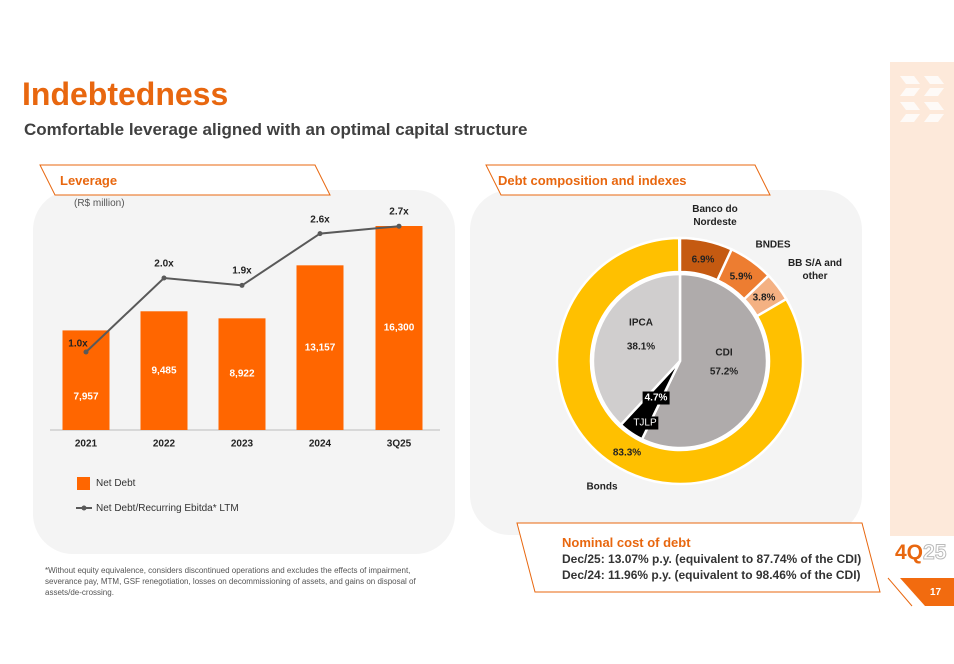 The image size is (954, 664). Describe the element at coordinates (83, 483) in the screenshot. I see `legend-bar-swatch` at that location.